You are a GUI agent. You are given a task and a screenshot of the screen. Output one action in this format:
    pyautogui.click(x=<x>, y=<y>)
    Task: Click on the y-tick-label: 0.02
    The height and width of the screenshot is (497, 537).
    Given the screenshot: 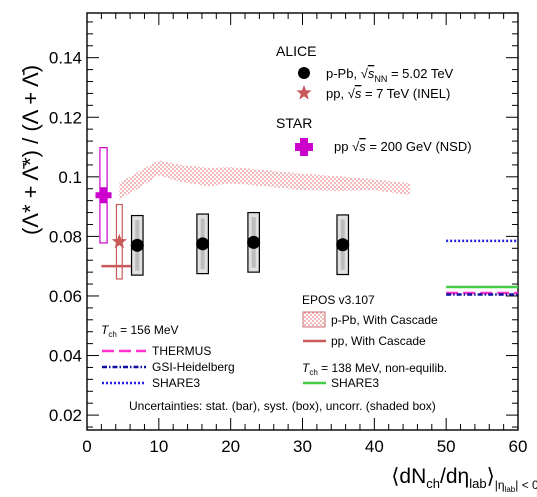 What is the action you would take?
    pyautogui.click(x=65, y=415)
    